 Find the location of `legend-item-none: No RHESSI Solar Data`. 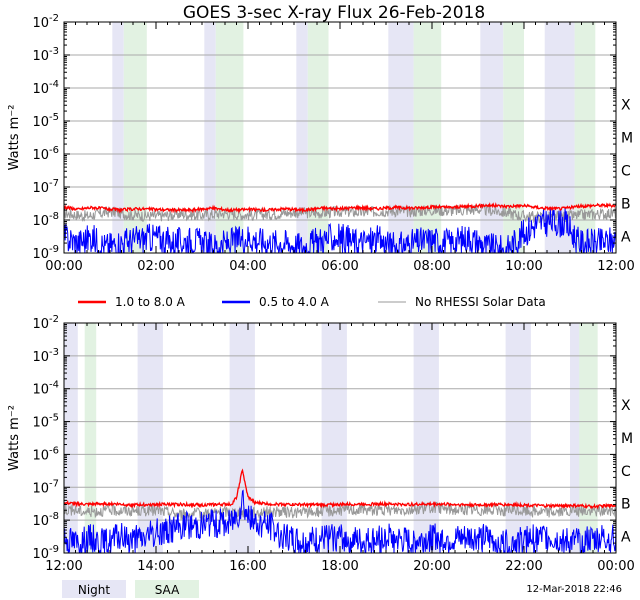

legend-item-none: No RHESSI Solar Data is located at coordinates (462, 302).